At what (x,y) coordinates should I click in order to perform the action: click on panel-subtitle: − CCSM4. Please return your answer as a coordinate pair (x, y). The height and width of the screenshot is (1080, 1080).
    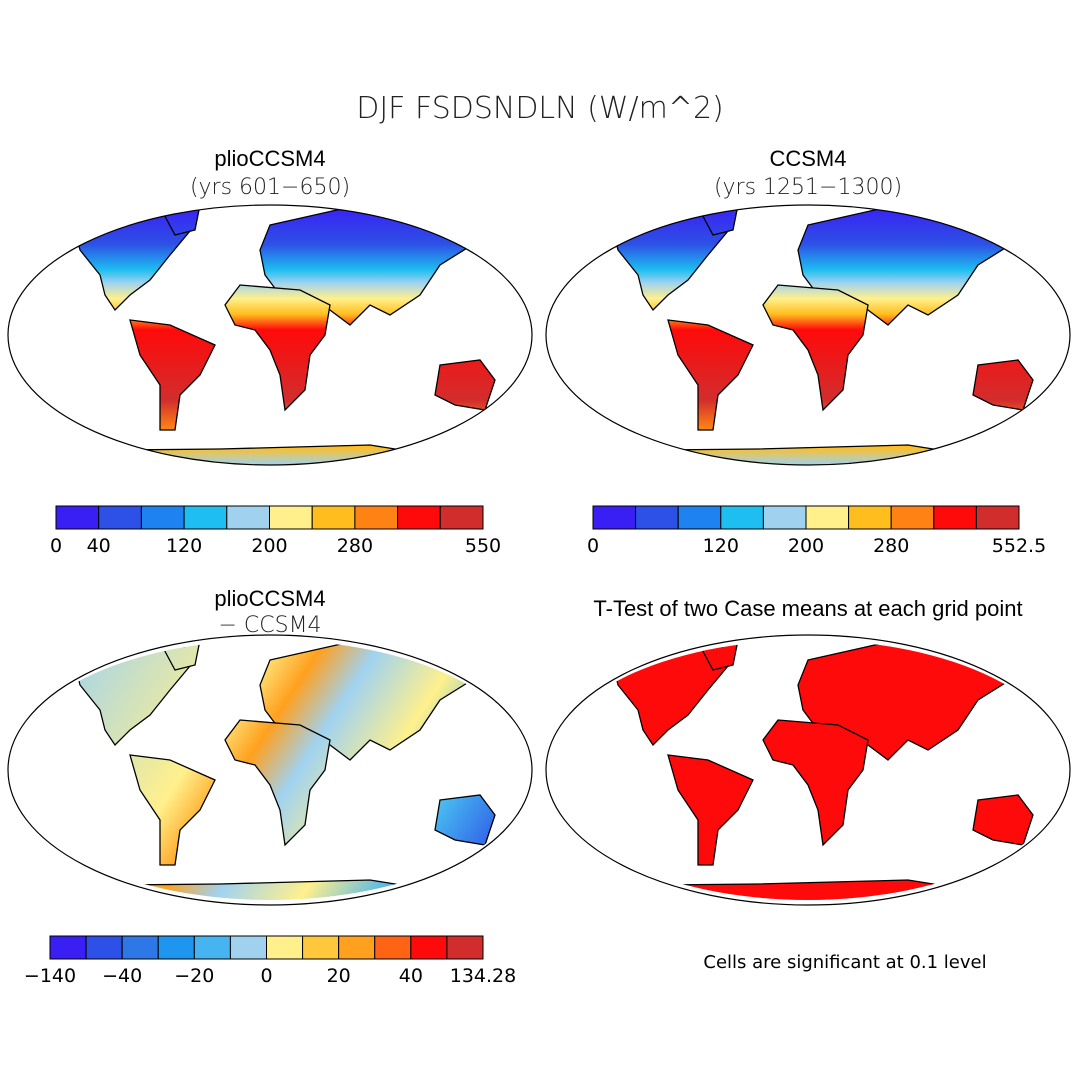
    Looking at the image, I should click on (269, 625).